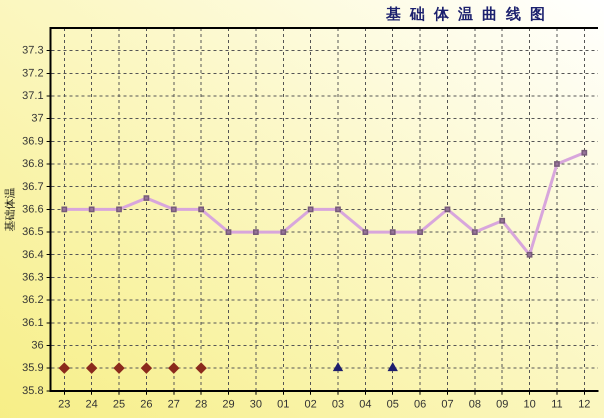 This screenshot has height=418, width=604. What do you see at coordinates (92, 404) in the screenshot?
I see `x-tick-label: 24` at bounding box center [92, 404].